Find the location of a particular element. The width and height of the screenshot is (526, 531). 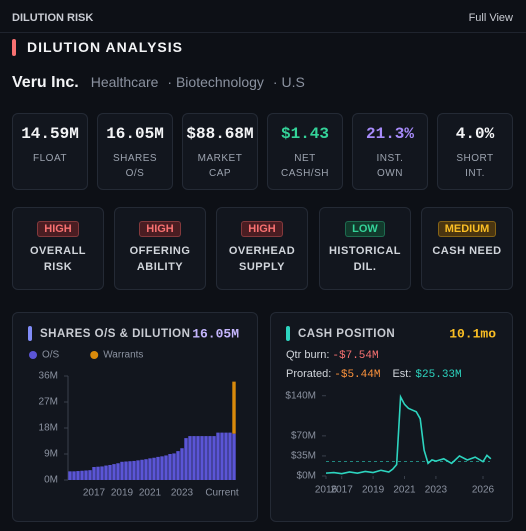

stat-card: $1.43 NET CASH/SH is located at coordinates (305, 151).